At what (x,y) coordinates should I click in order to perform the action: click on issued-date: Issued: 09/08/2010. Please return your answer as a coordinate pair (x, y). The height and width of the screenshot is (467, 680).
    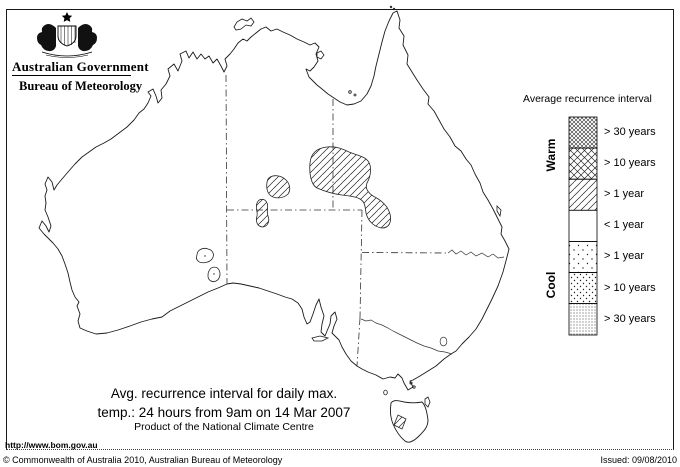
    Looking at the image, I should click on (638, 460).